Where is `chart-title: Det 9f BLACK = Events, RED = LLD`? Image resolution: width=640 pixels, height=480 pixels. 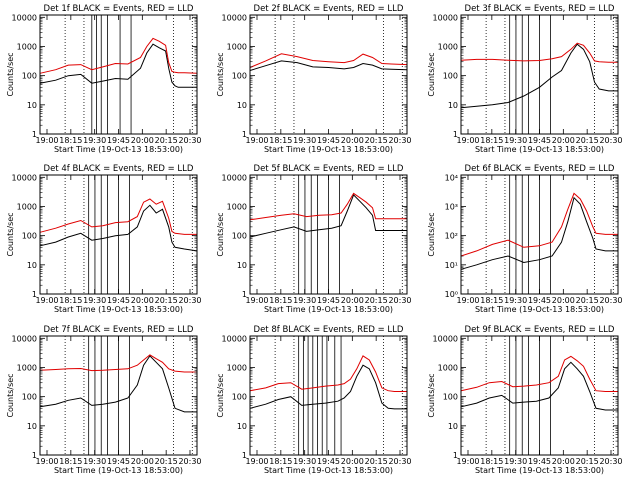
chart-title: Det 9f BLACK = Events, RED = LLD is located at coordinates (540, 330).